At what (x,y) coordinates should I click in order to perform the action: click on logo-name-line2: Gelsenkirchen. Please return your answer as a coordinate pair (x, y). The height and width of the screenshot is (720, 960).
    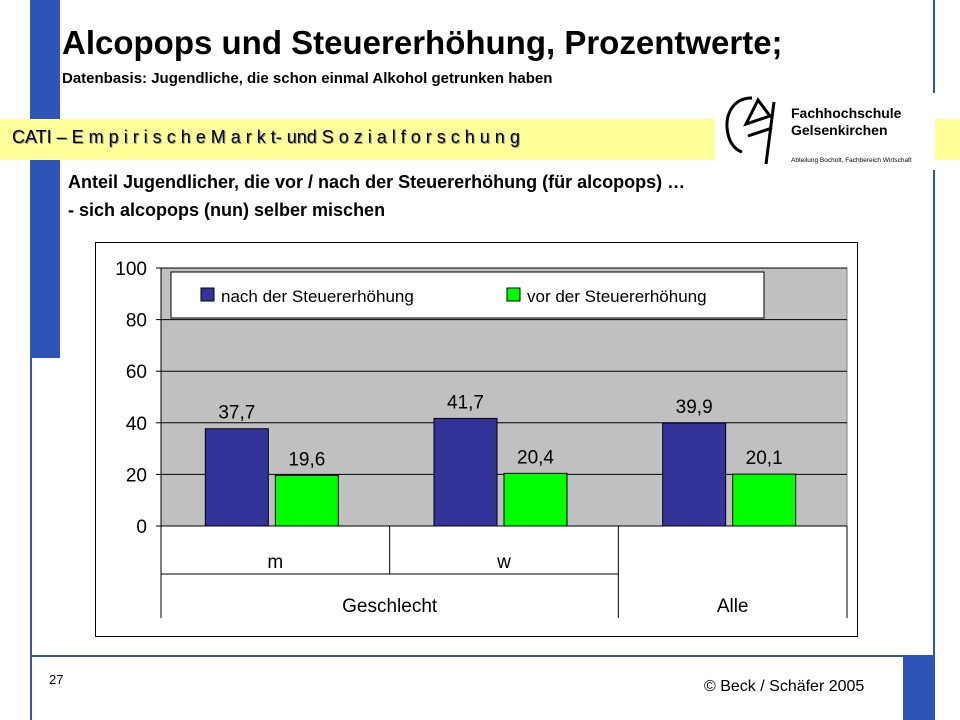
    Looking at the image, I should click on (839, 130).